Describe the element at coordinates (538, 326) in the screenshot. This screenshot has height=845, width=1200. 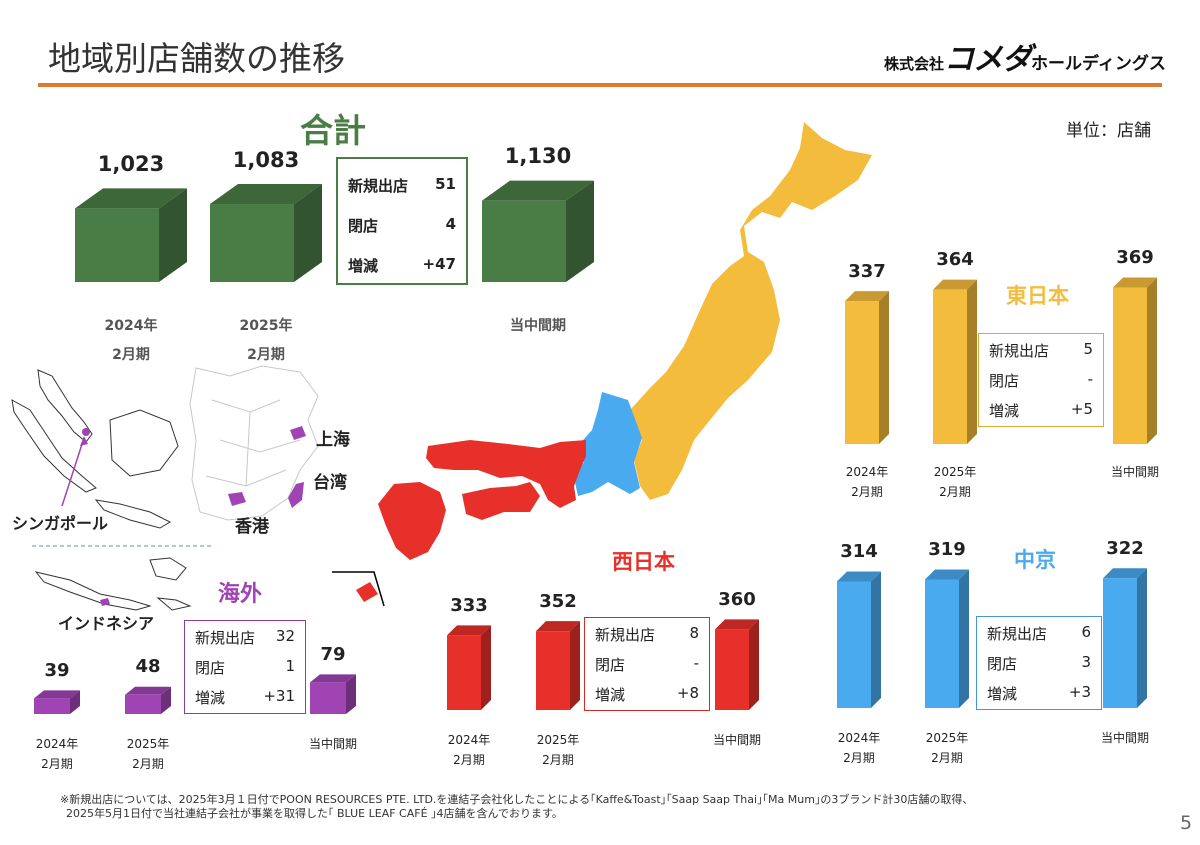
I see `total-category-line: 当中間期` at that location.